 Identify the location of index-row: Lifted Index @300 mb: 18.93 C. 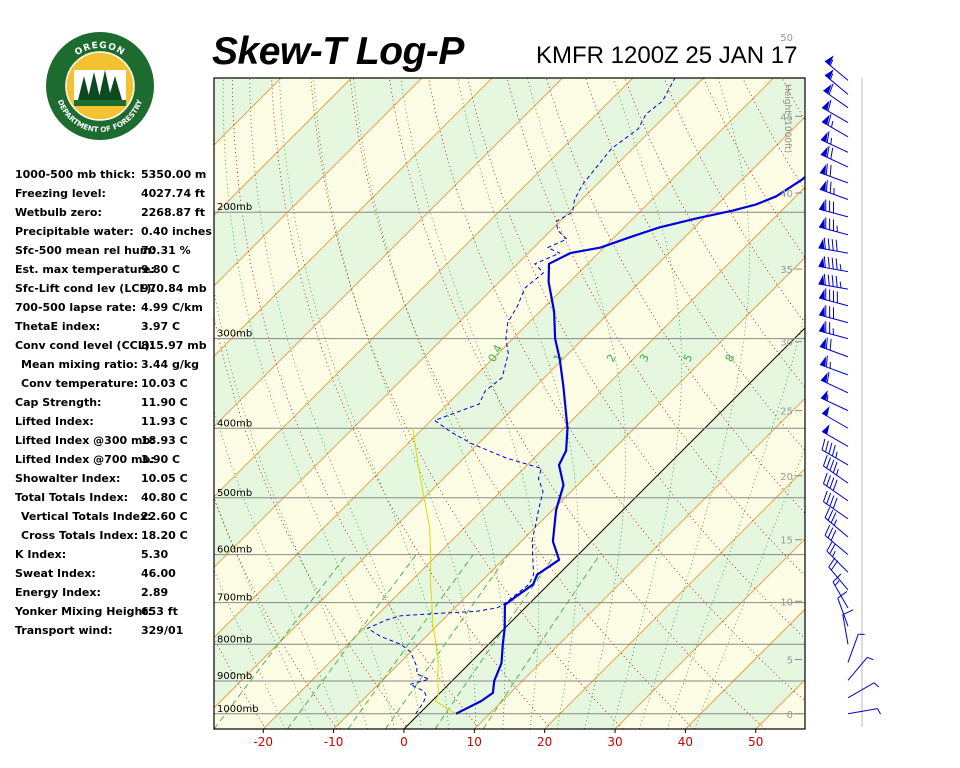
(115, 443).